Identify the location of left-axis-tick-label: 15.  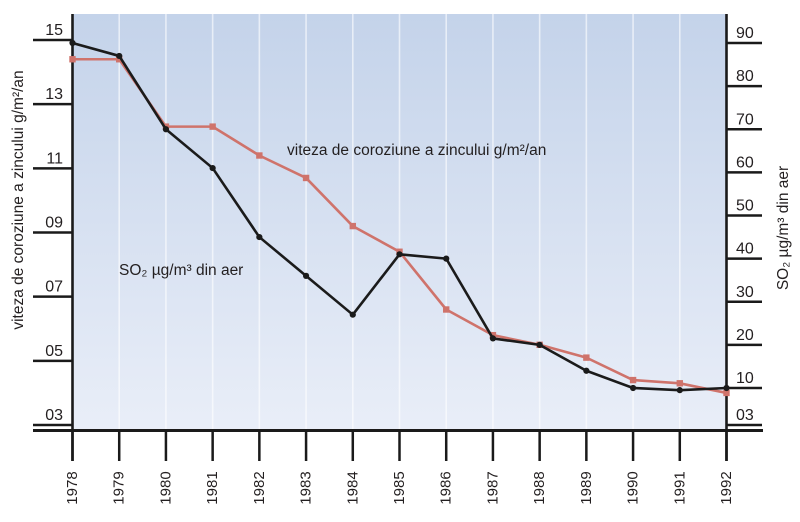
(54, 30).